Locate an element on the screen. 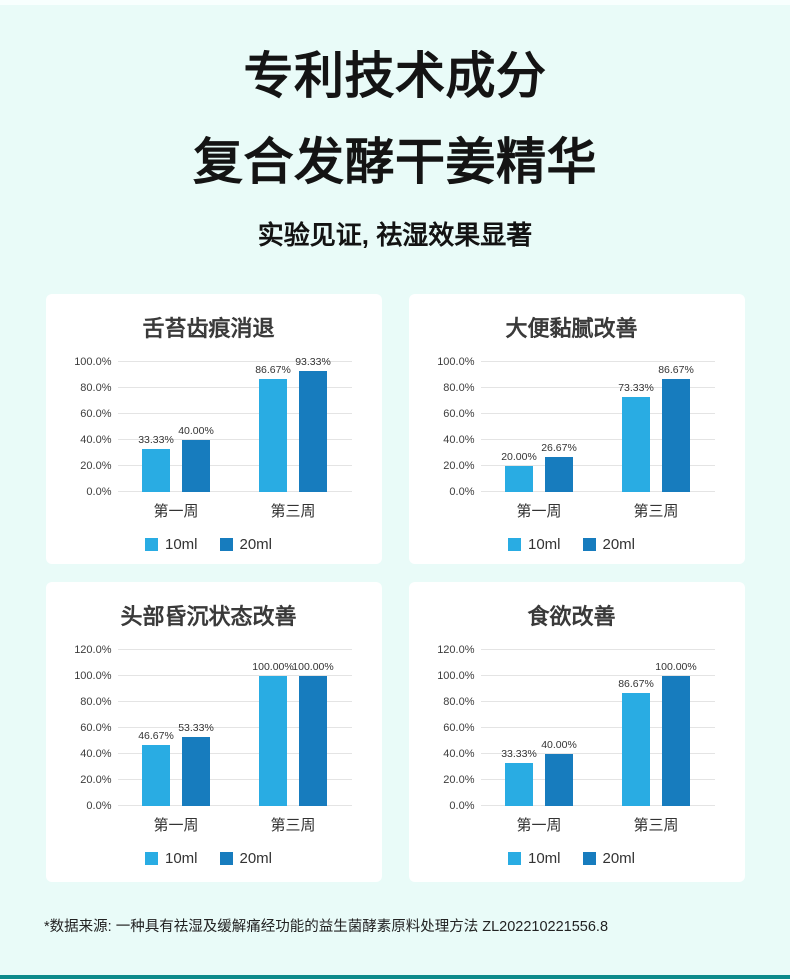 Image resolution: width=790 pixels, height=979 pixels. bar-wrap: 46.67% is located at coordinates (156, 768).